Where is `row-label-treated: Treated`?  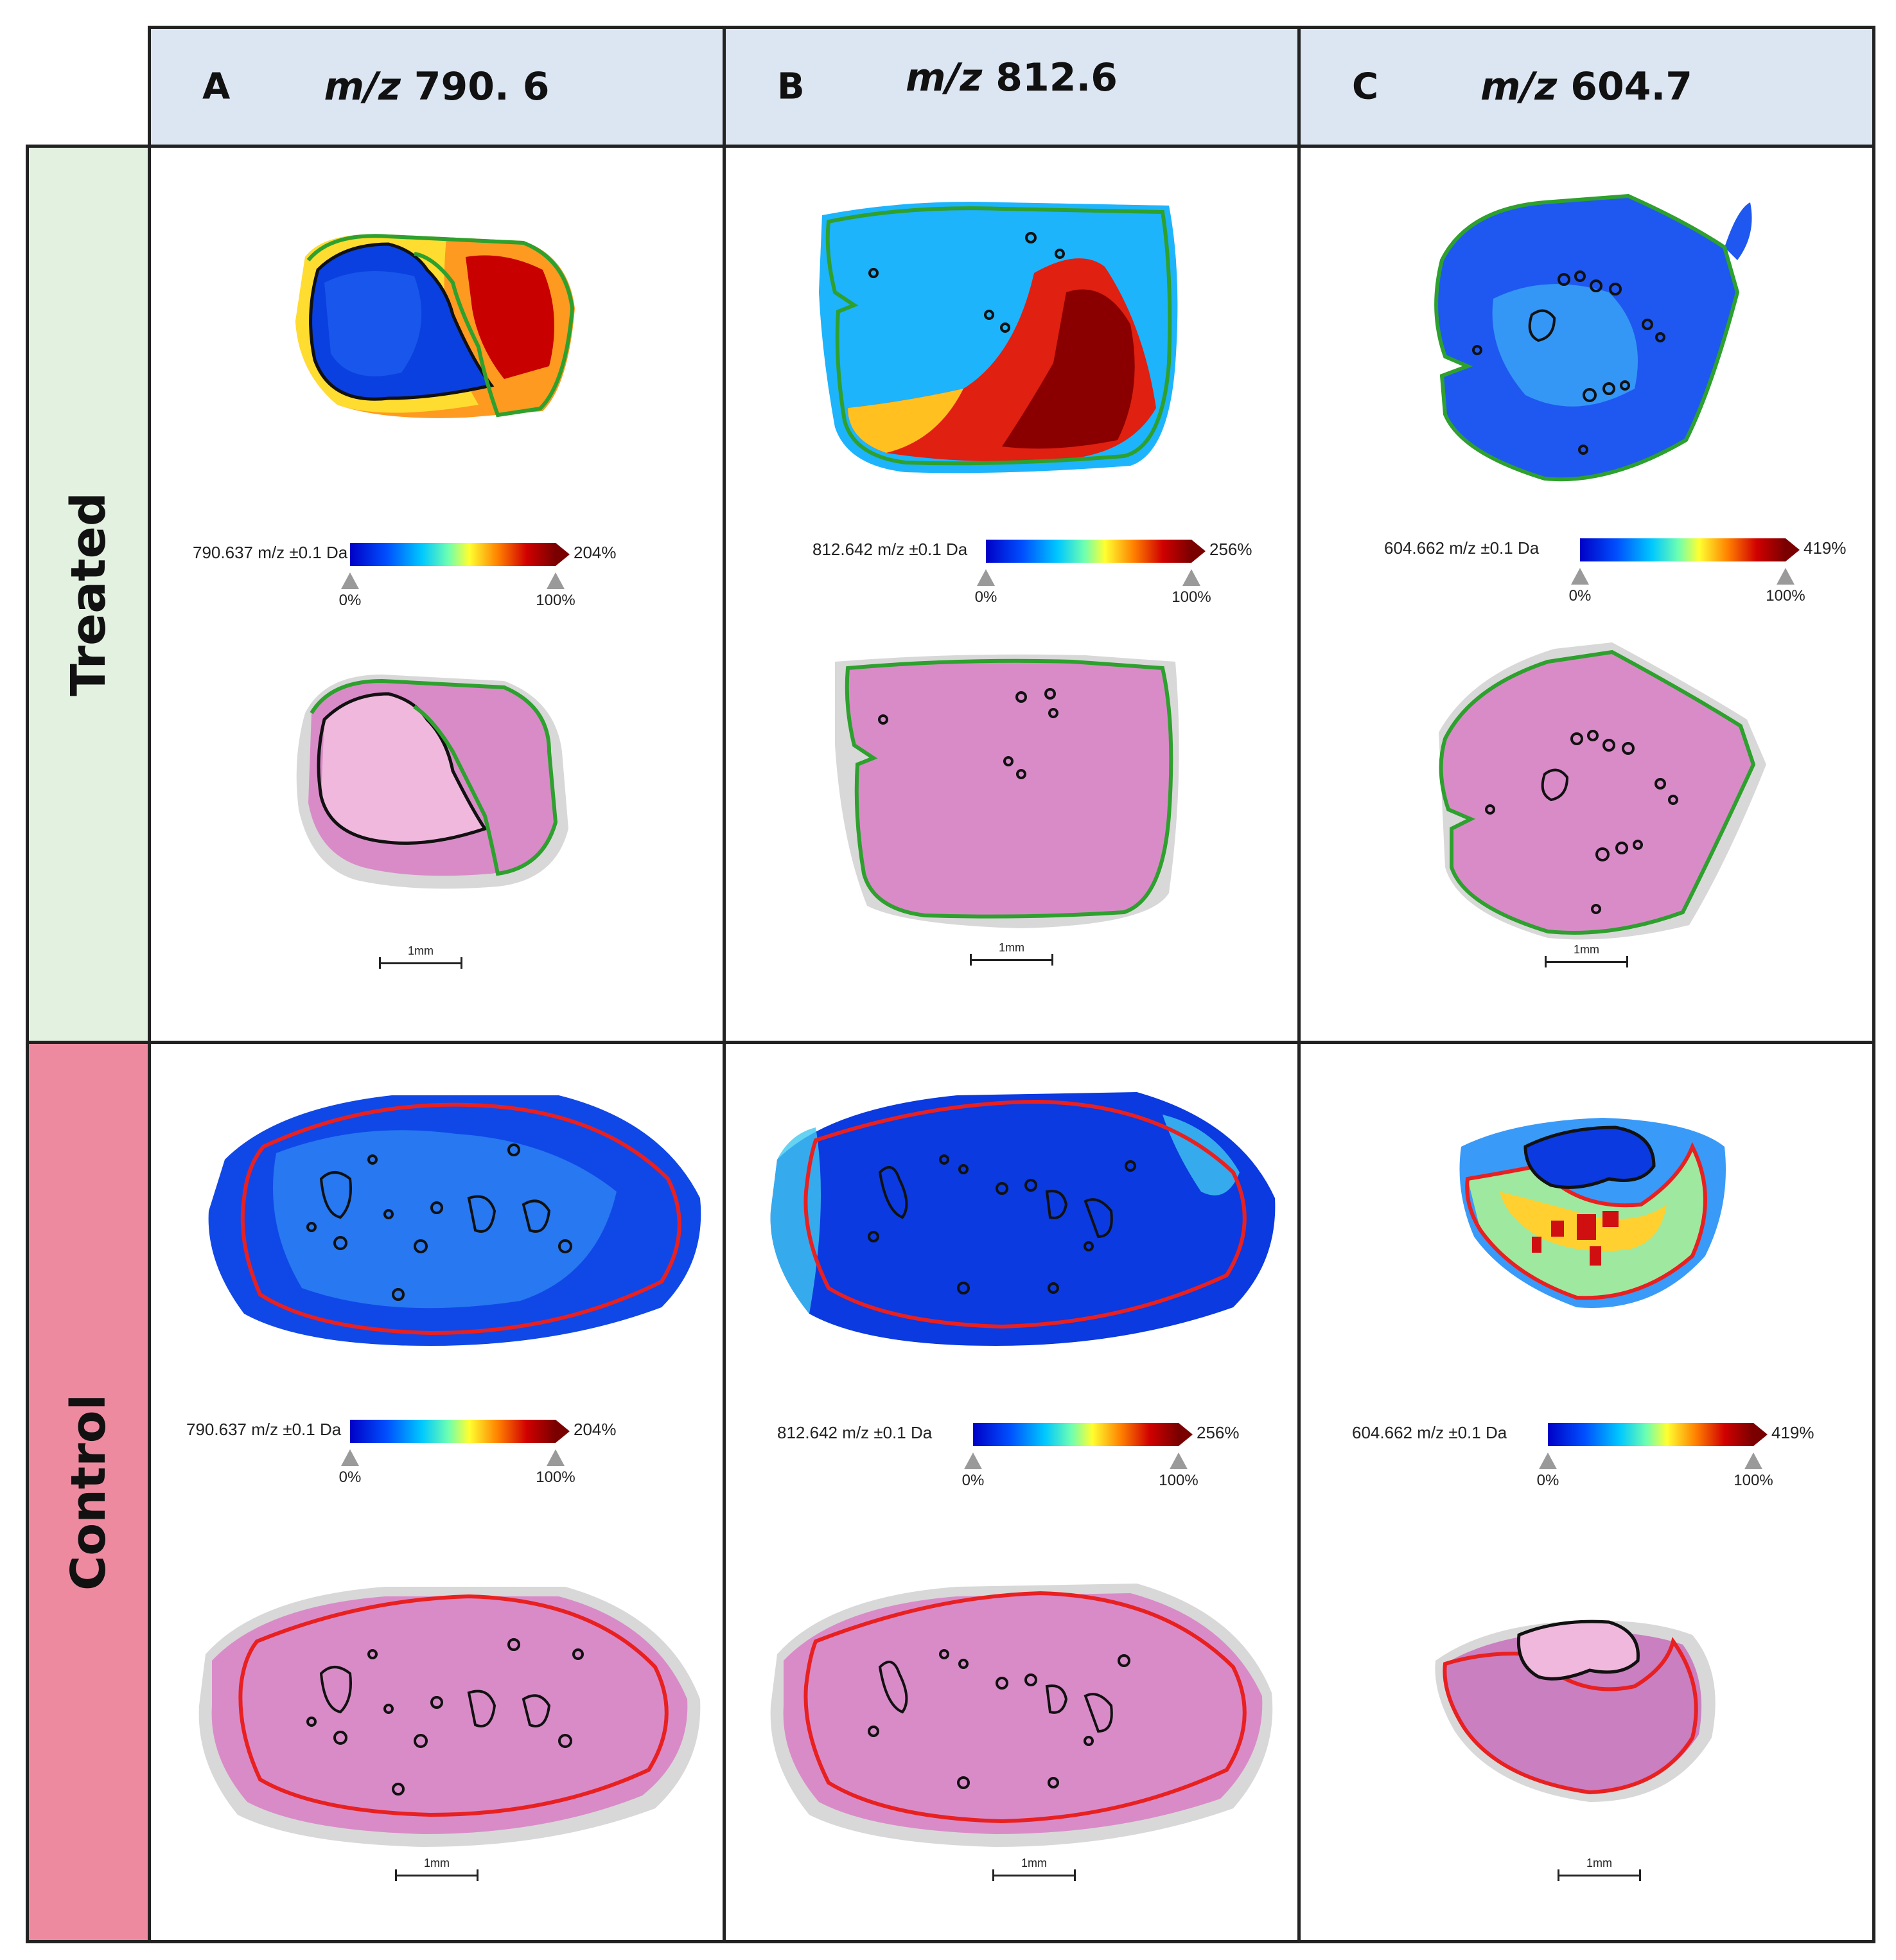 row-label-treated: Treated is located at coordinates (89, 594).